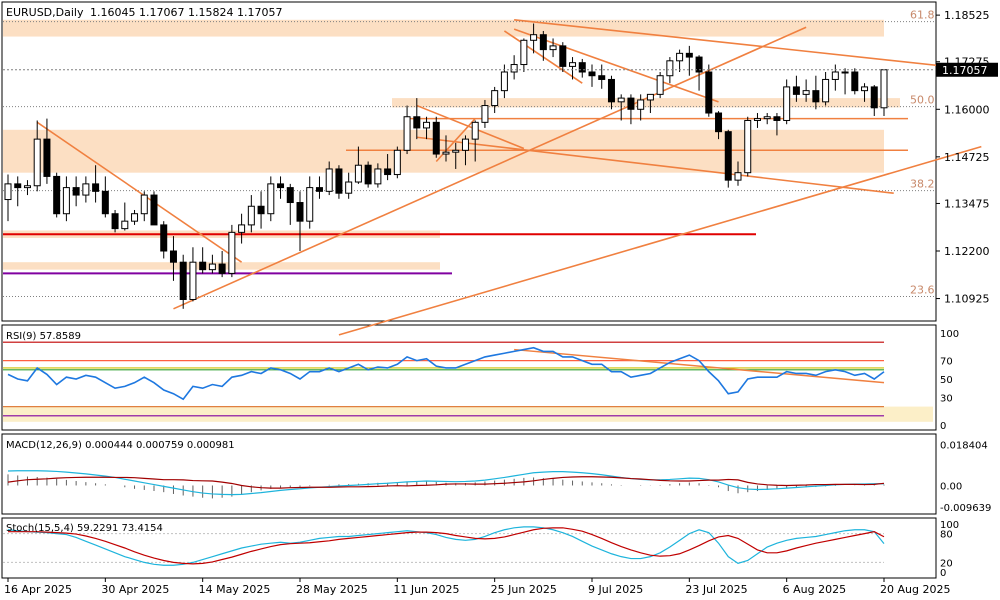 Image resolution: width=1000 pixels, height=600 pixels. Describe the element at coordinates (915, 589) in the screenshot. I see `x-tick-label: 20 Aug 2025` at that location.